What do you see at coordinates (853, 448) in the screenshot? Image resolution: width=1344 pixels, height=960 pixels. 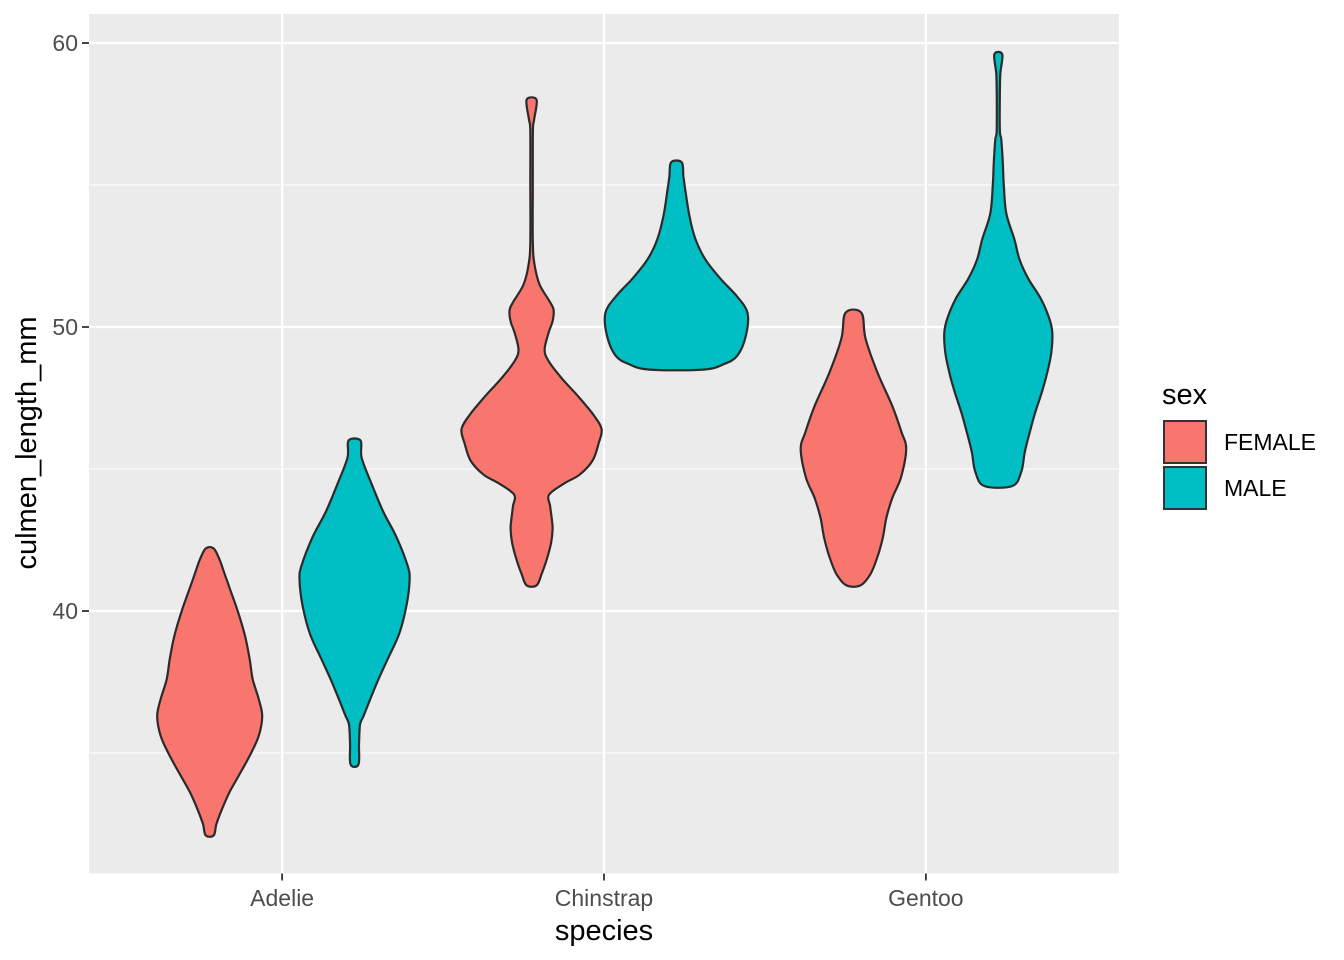 I see `violin-gentoo-female` at bounding box center [853, 448].